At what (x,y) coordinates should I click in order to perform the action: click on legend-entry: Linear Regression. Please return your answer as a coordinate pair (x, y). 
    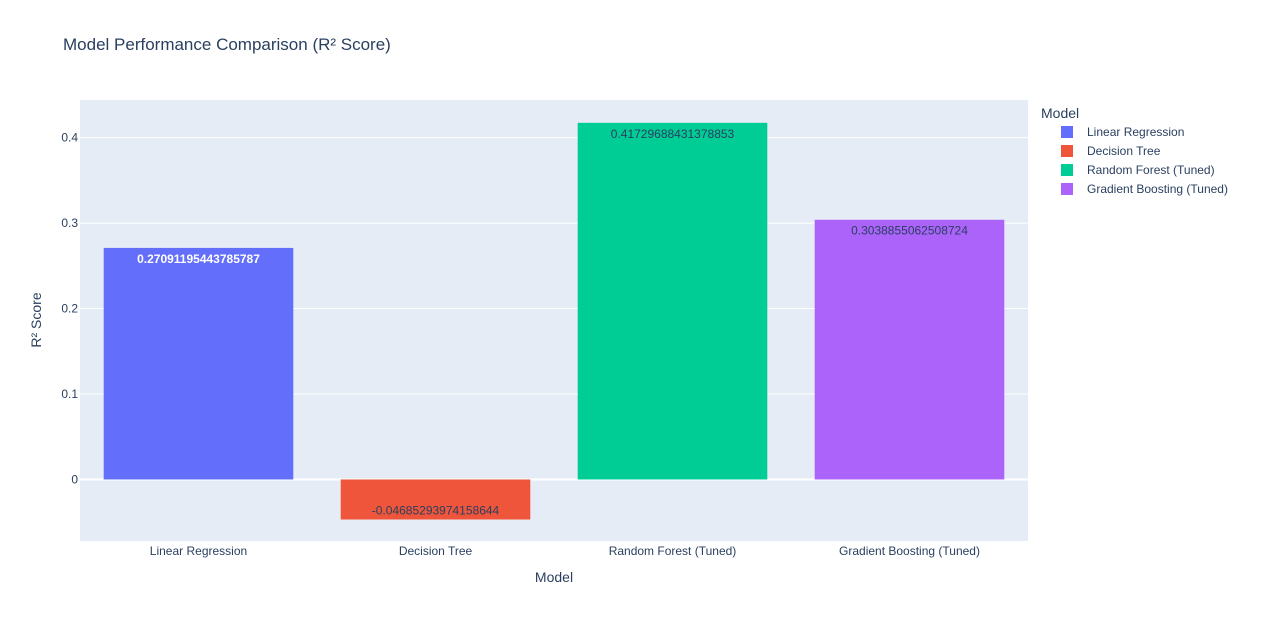
    Looking at the image, I should click on (1135, 132).